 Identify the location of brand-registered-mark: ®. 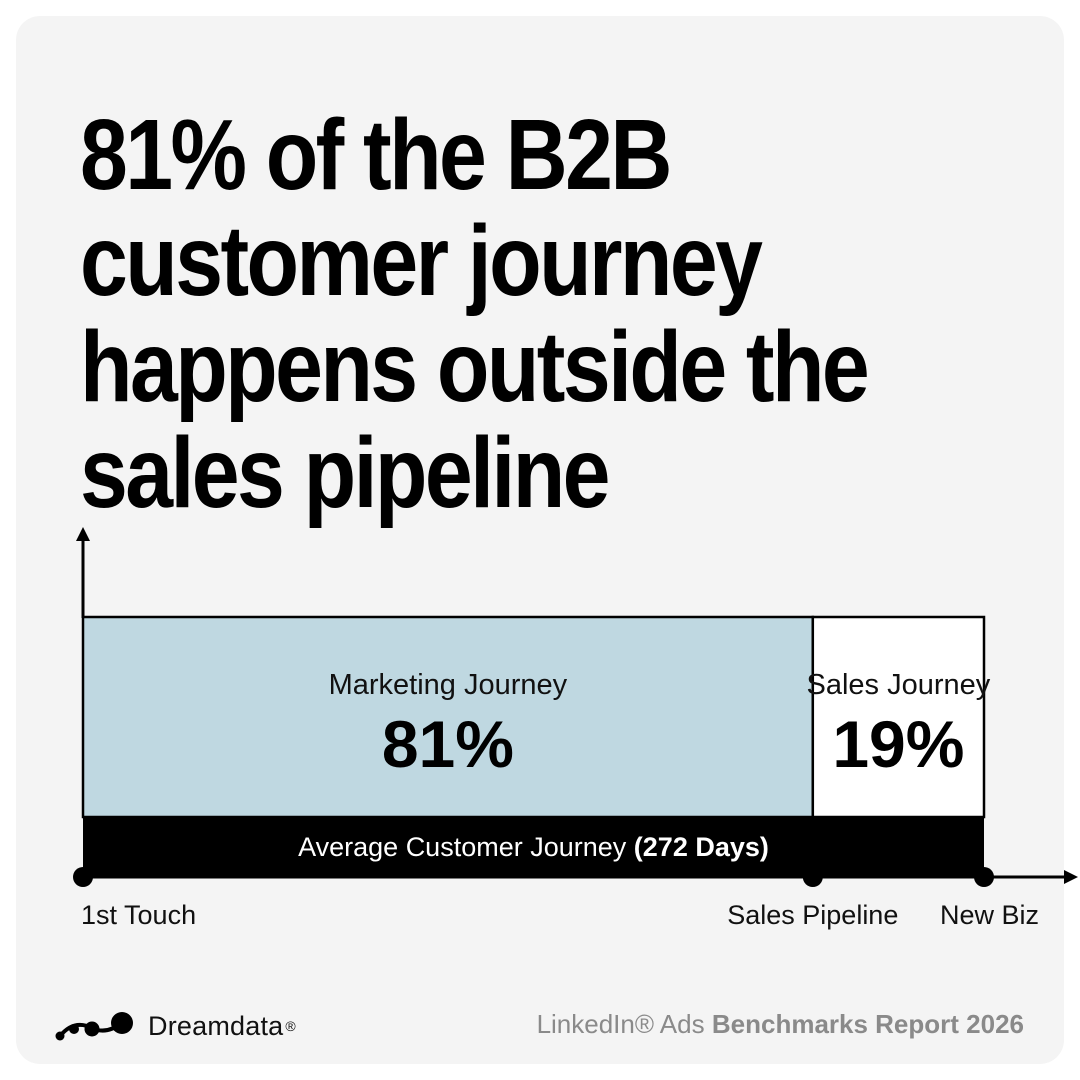
(290, 1026).